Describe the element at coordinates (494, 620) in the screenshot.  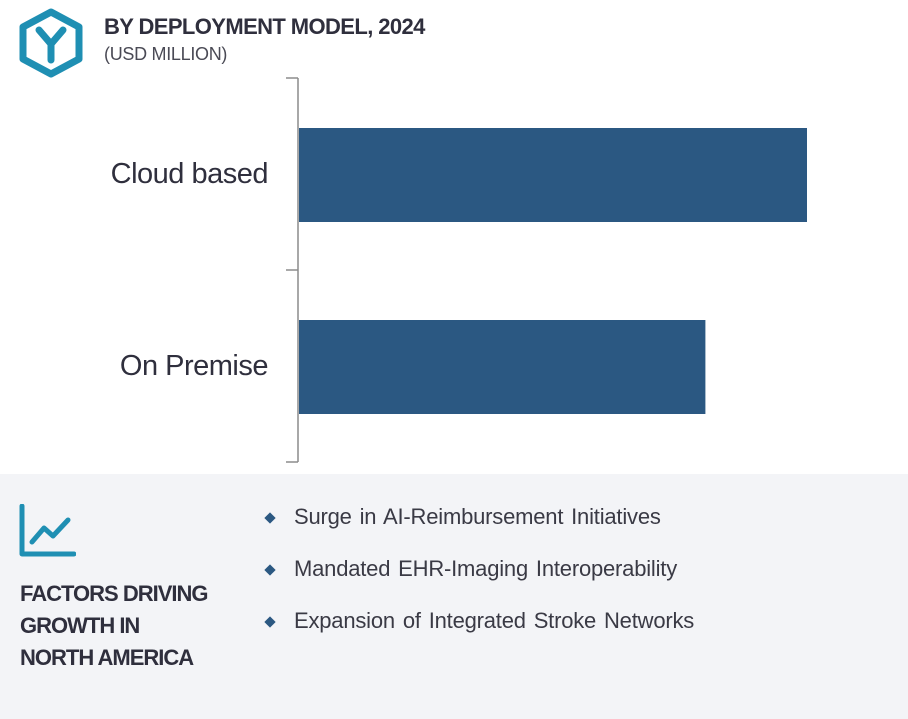
I see `factor-text: Expansion of Integrated Stroke Networks` at that location.